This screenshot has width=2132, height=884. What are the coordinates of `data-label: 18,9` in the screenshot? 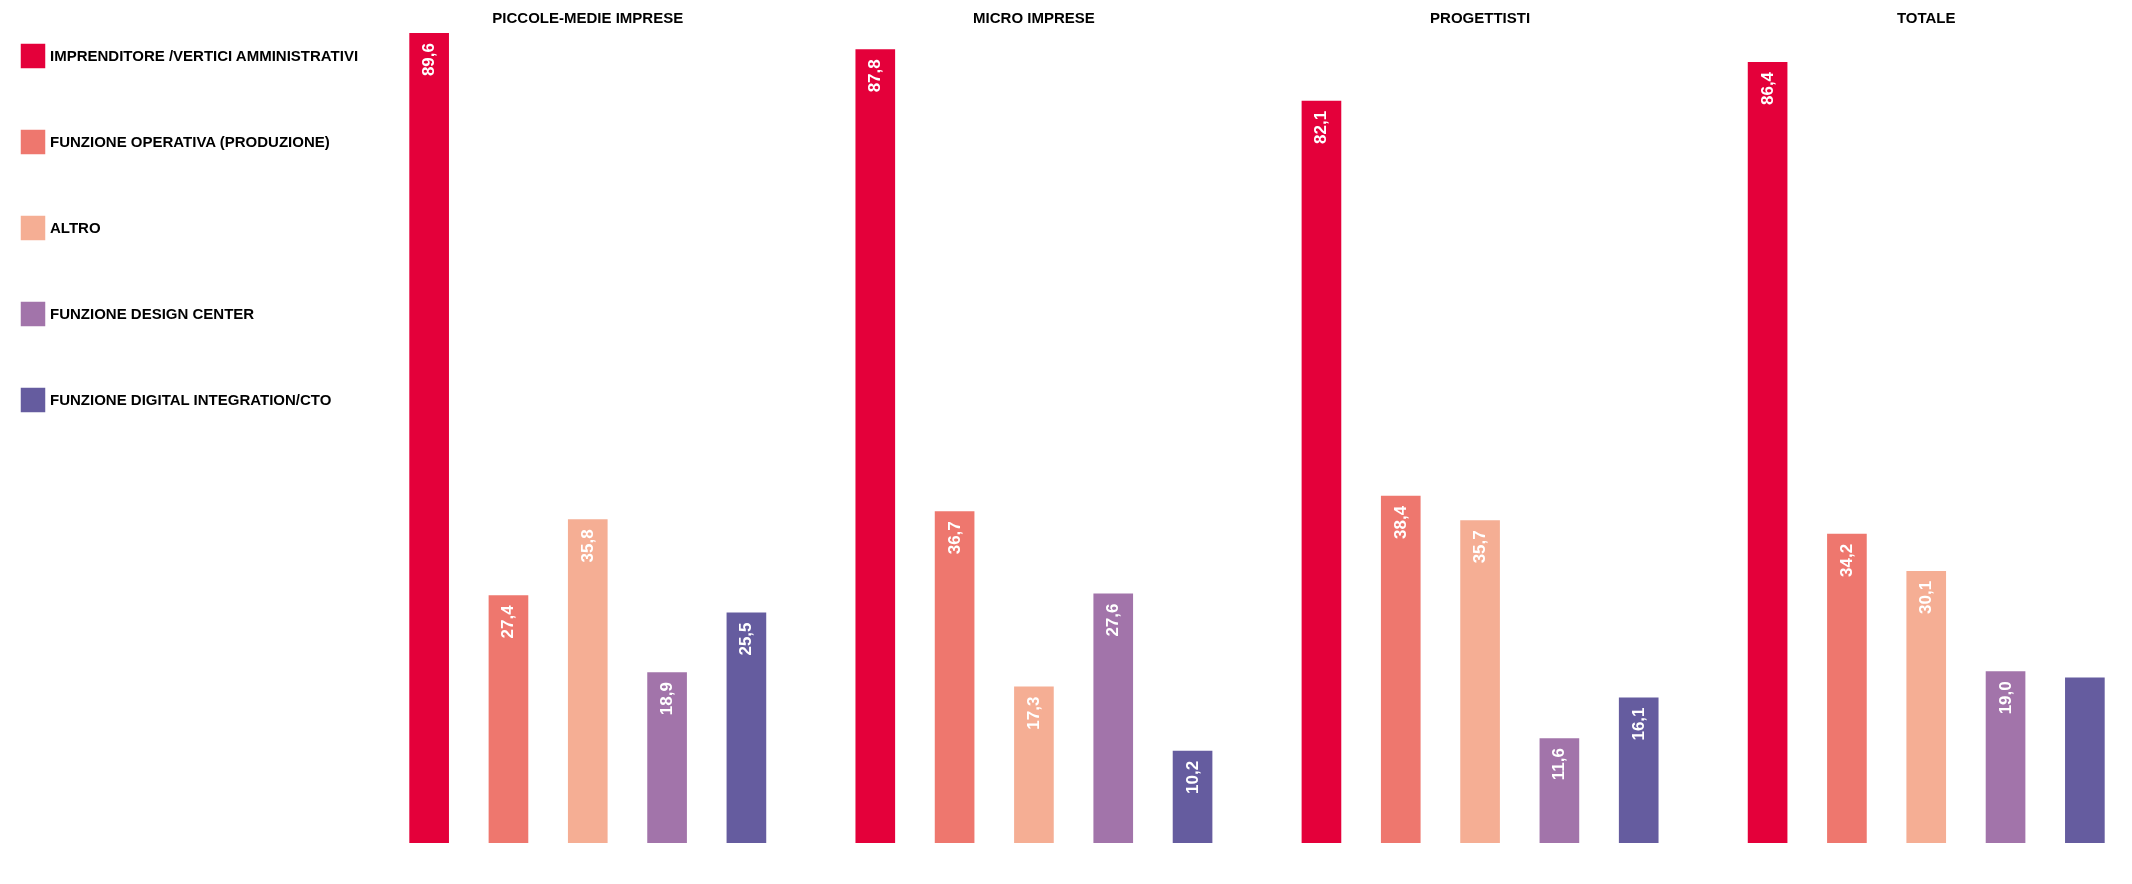 It's located at (667, 699).